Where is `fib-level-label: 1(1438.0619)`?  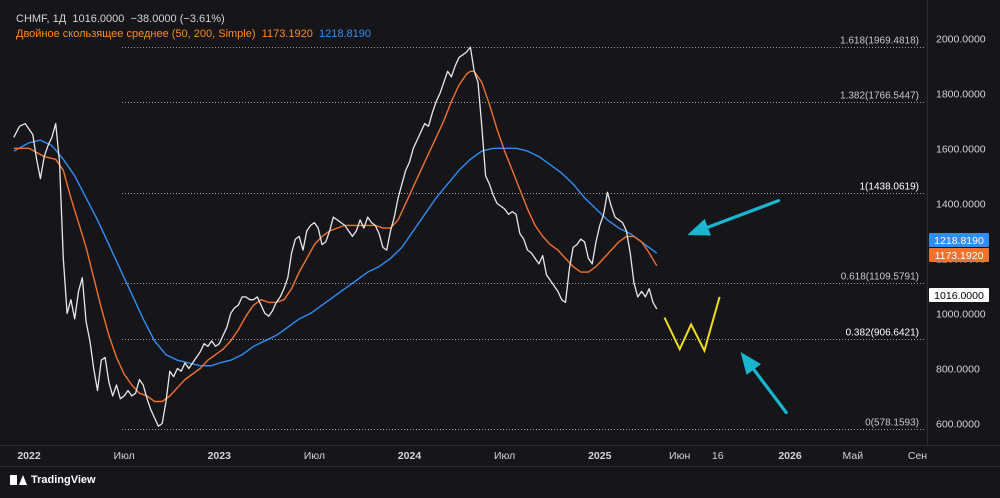
fib-level-label: 1(1438.0619) is located at coordinates (890, 187).